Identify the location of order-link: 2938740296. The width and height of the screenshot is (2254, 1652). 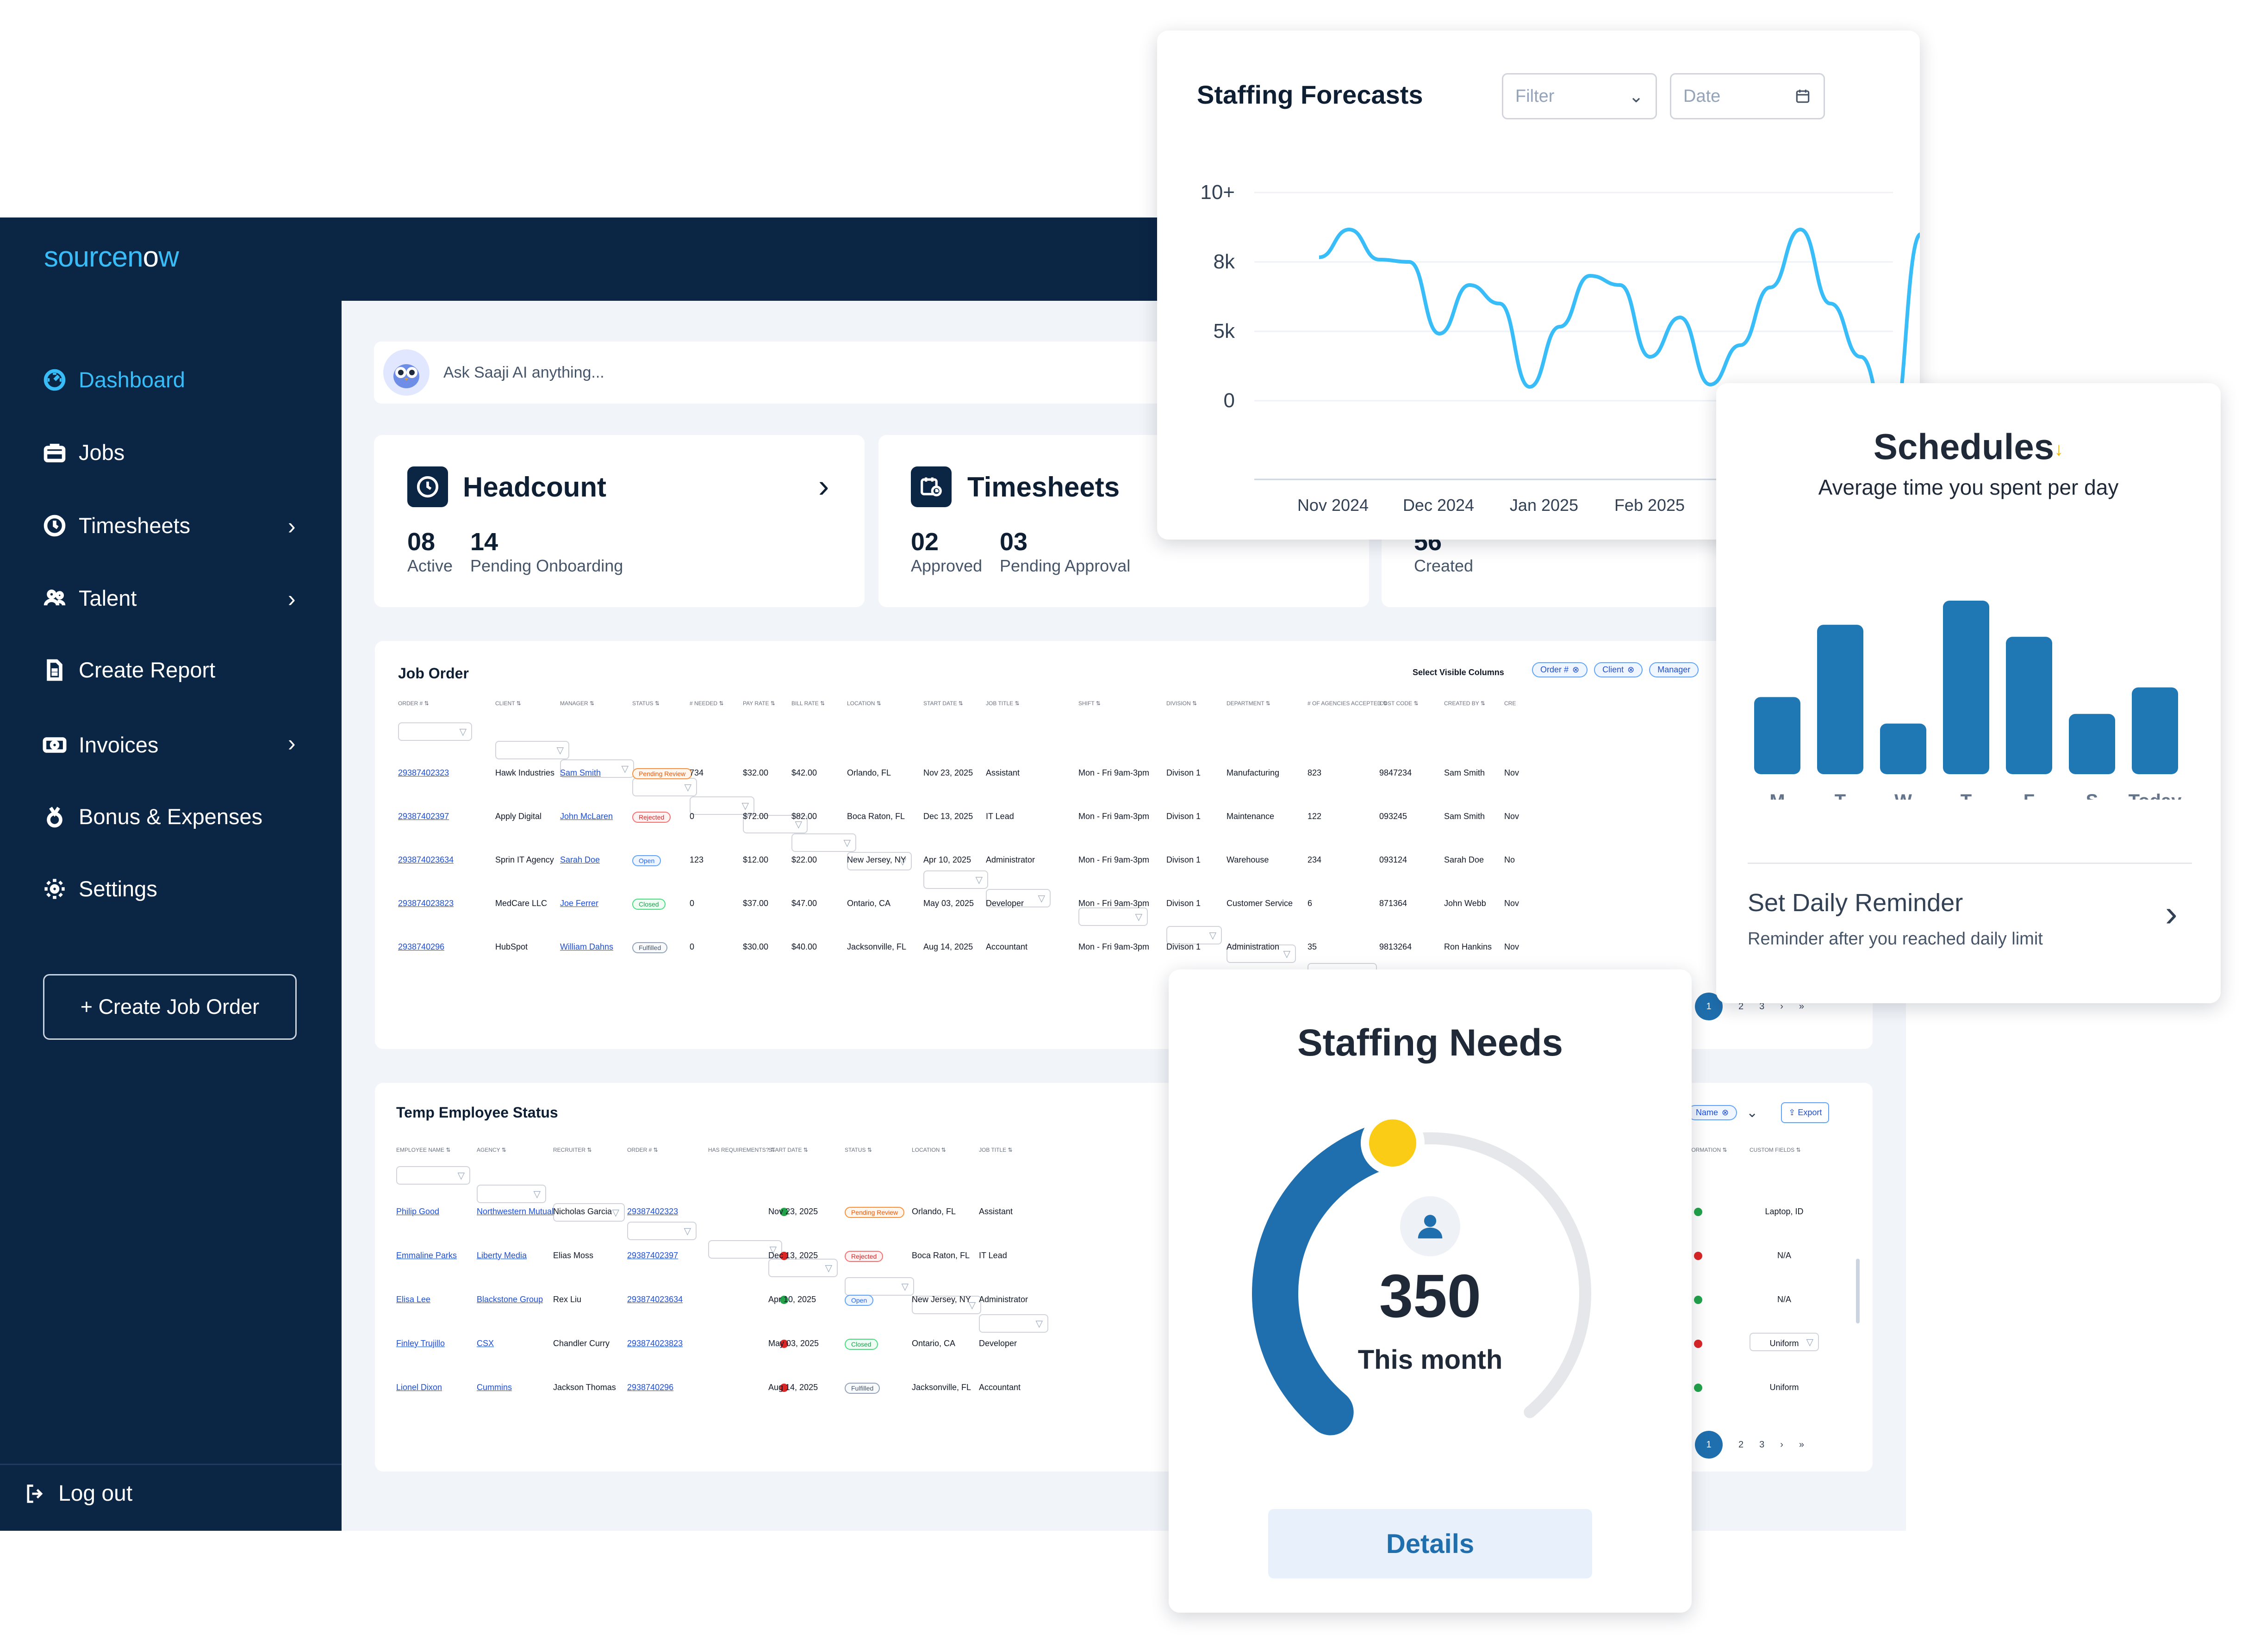
(421, 946).